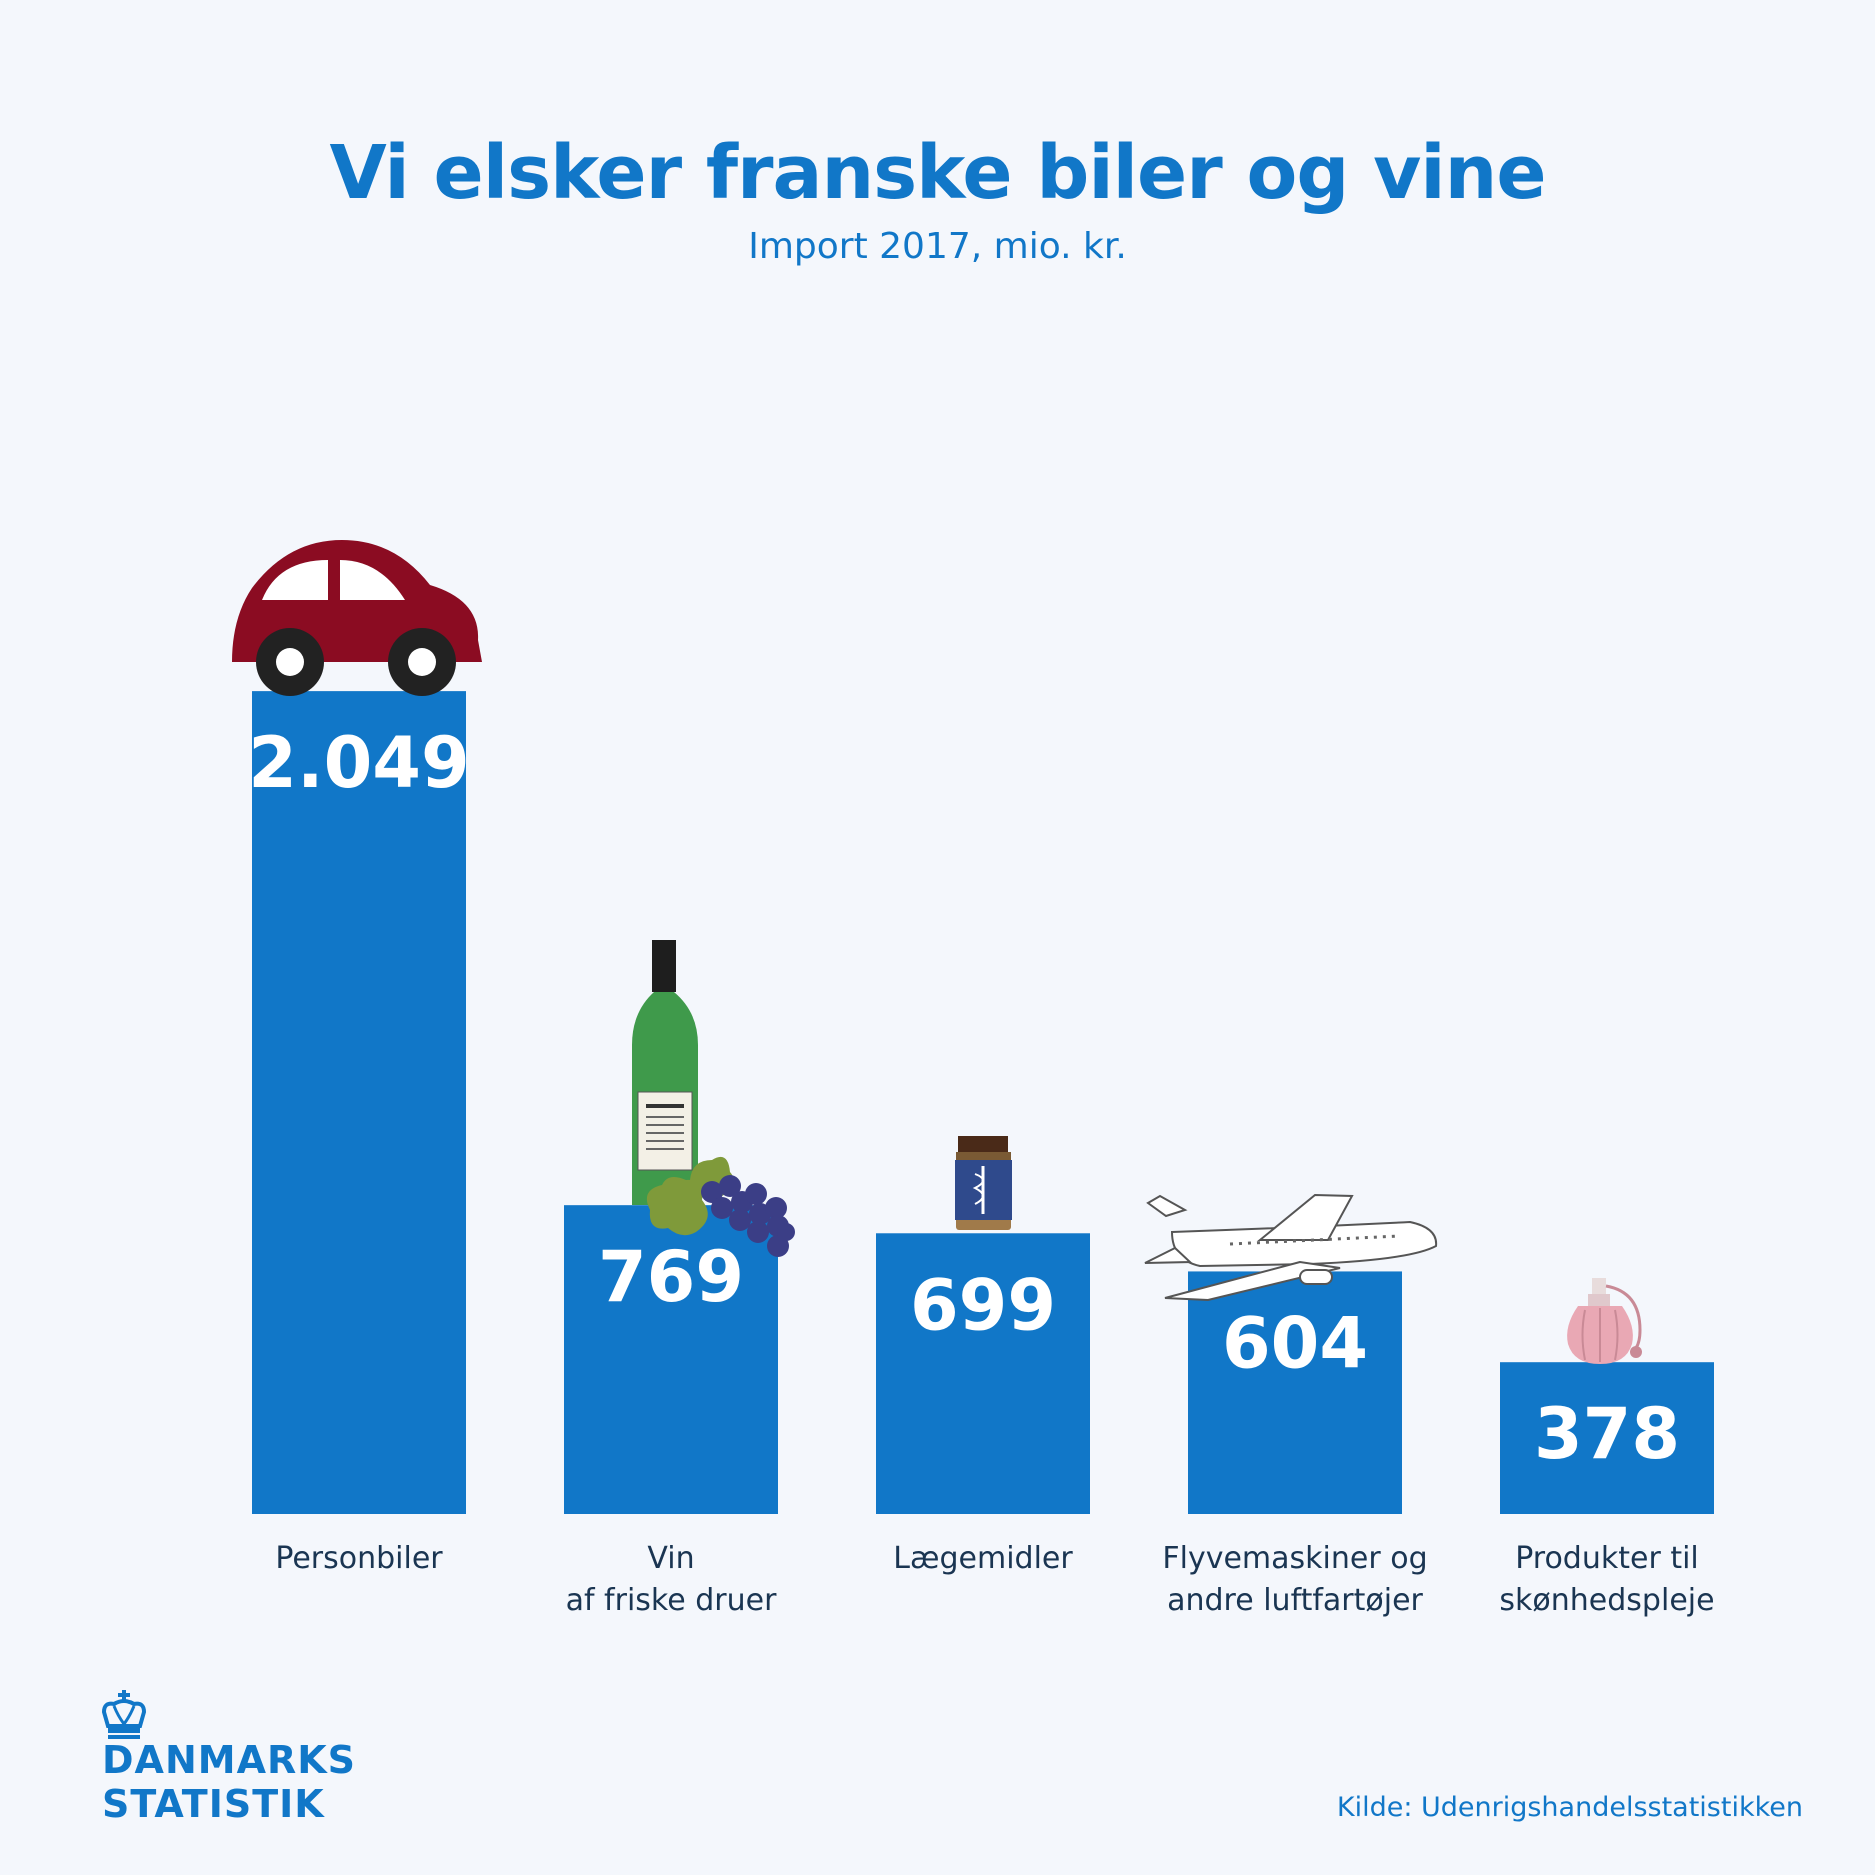 This screenshot has height=1875, width=1875. I want to click on medicine-jar-icon, so click(983, 1183).